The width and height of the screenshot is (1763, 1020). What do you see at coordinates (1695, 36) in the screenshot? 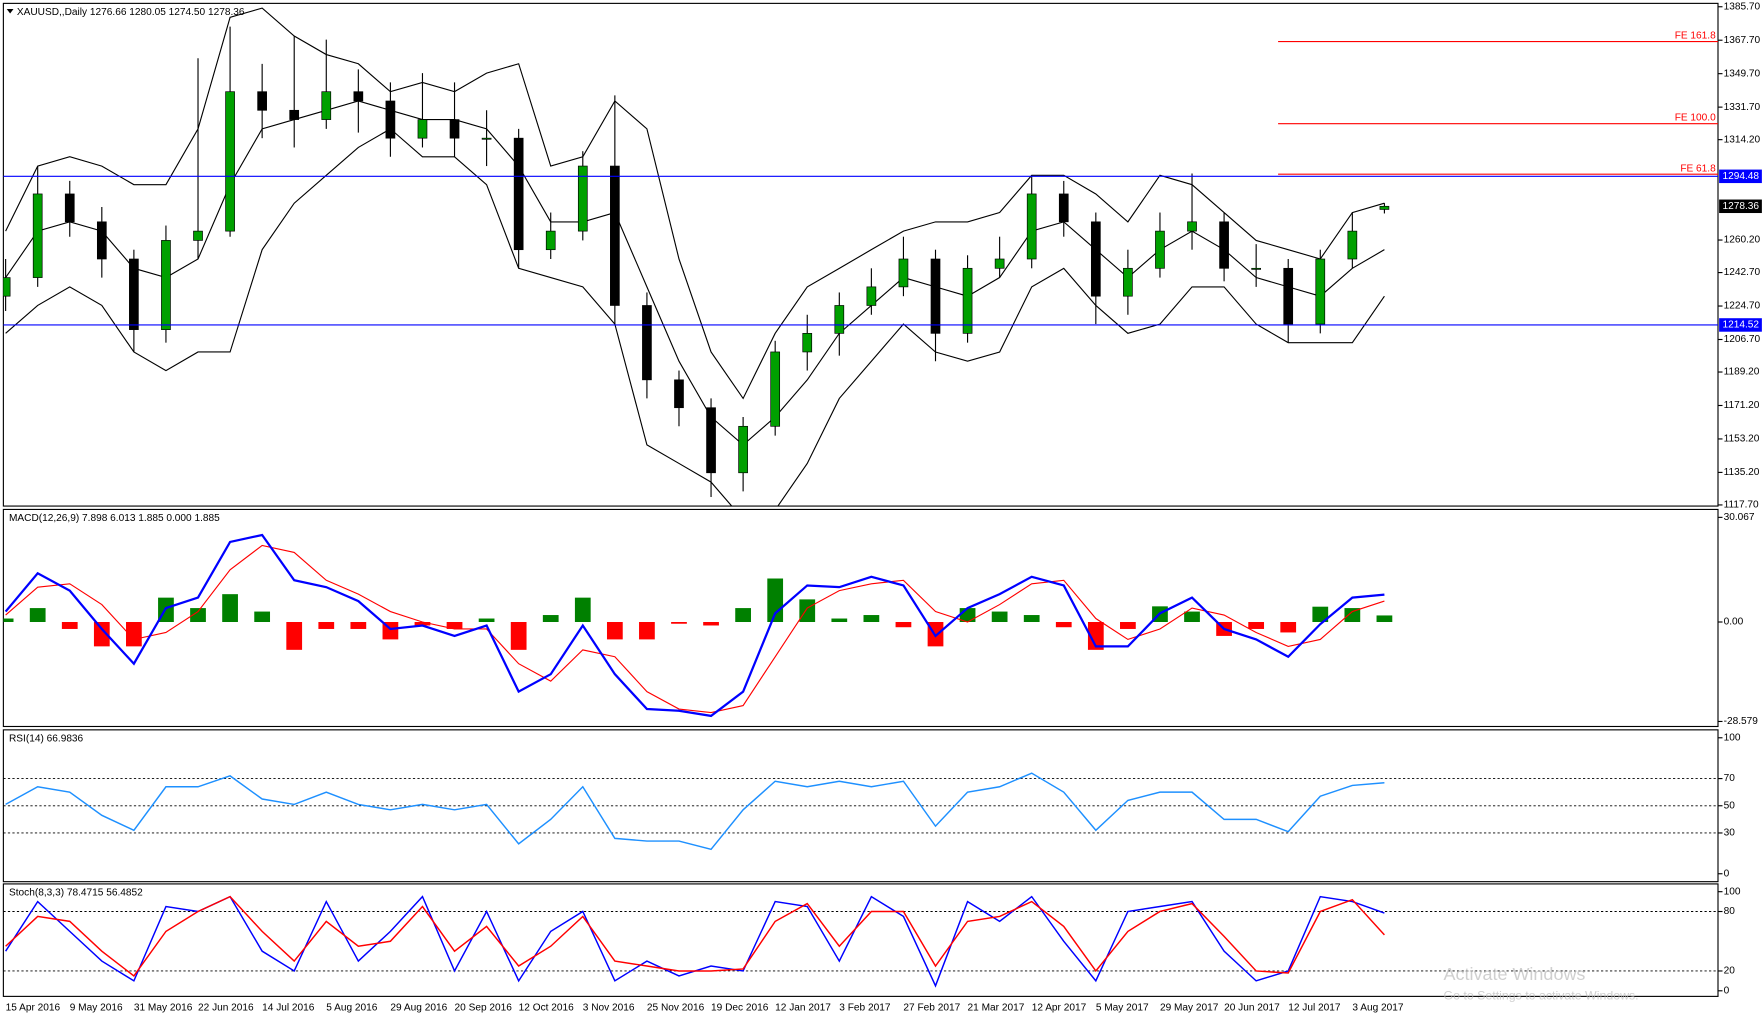
I see `fibo-label: FE 161.8` at bounding box center [1695, 36].